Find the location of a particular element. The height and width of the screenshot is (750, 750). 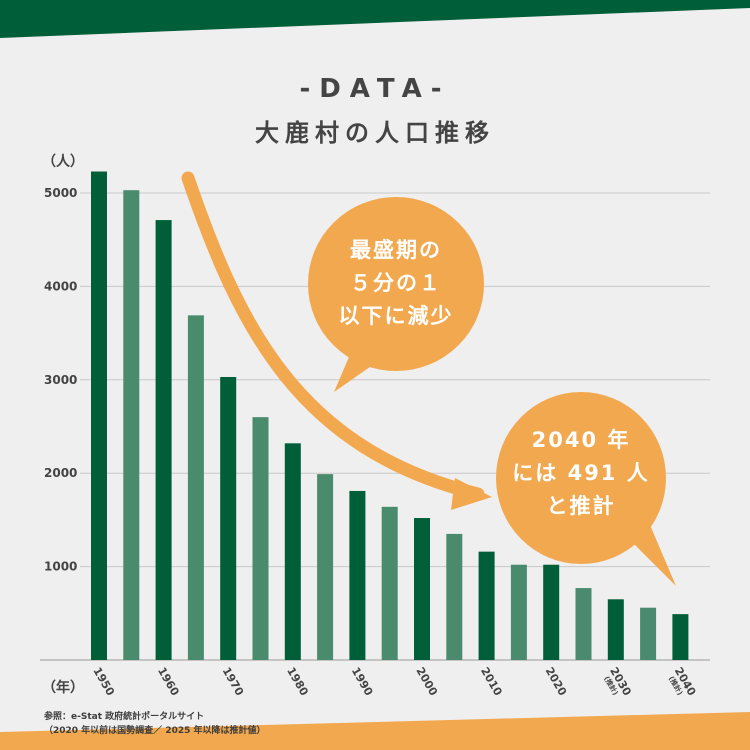

kicker-label: -DATA- is located at coordinates (375, 89).